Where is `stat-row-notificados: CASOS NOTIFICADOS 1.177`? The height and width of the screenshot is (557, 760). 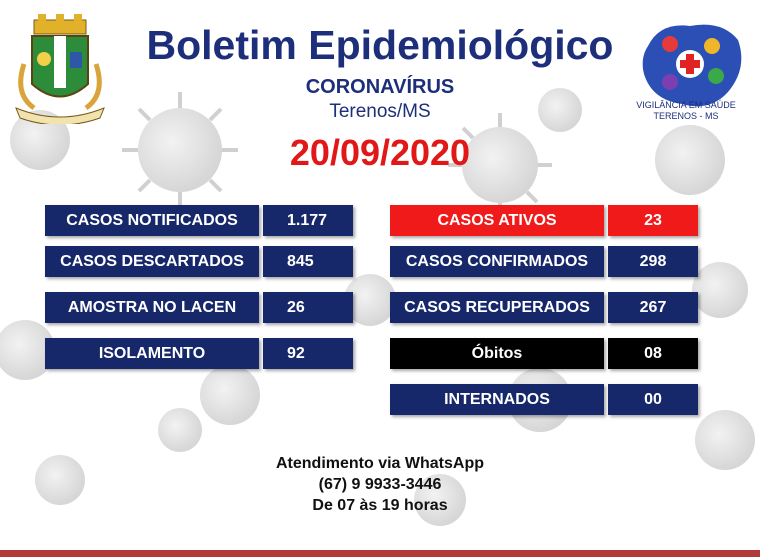
stat-row-notificados: CASOS NOTIFICADOS 1.177 is located at coordinates (199, 220).